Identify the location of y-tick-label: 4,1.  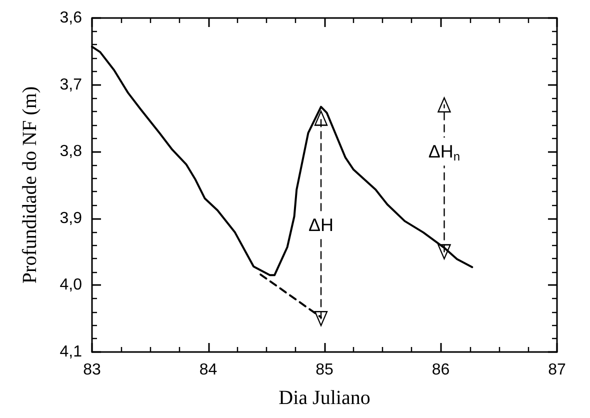
(71, 352).